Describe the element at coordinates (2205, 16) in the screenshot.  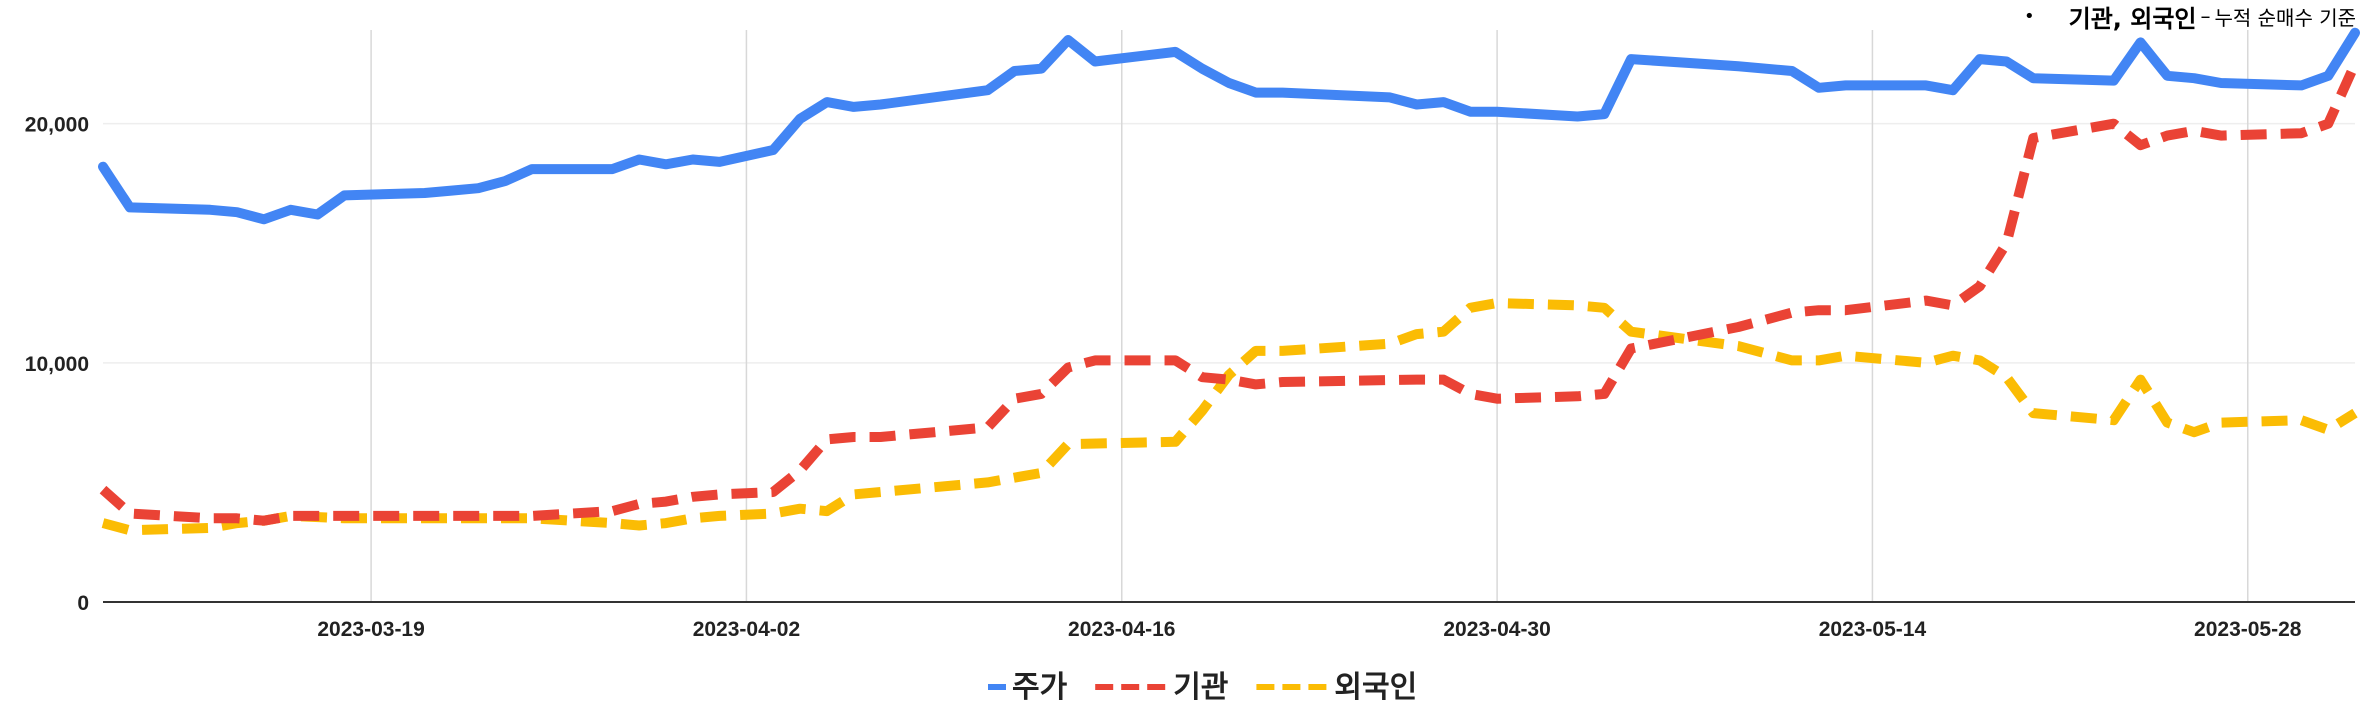
I see `annotation-dash: –` at that location.